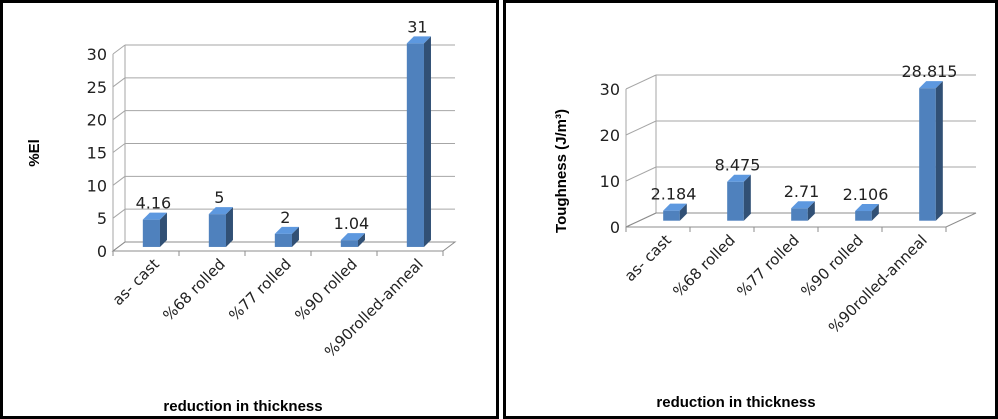  Describe the element at coordinates (97, 87) in the screenshot. I see `y-tick-label: 25` at that location.